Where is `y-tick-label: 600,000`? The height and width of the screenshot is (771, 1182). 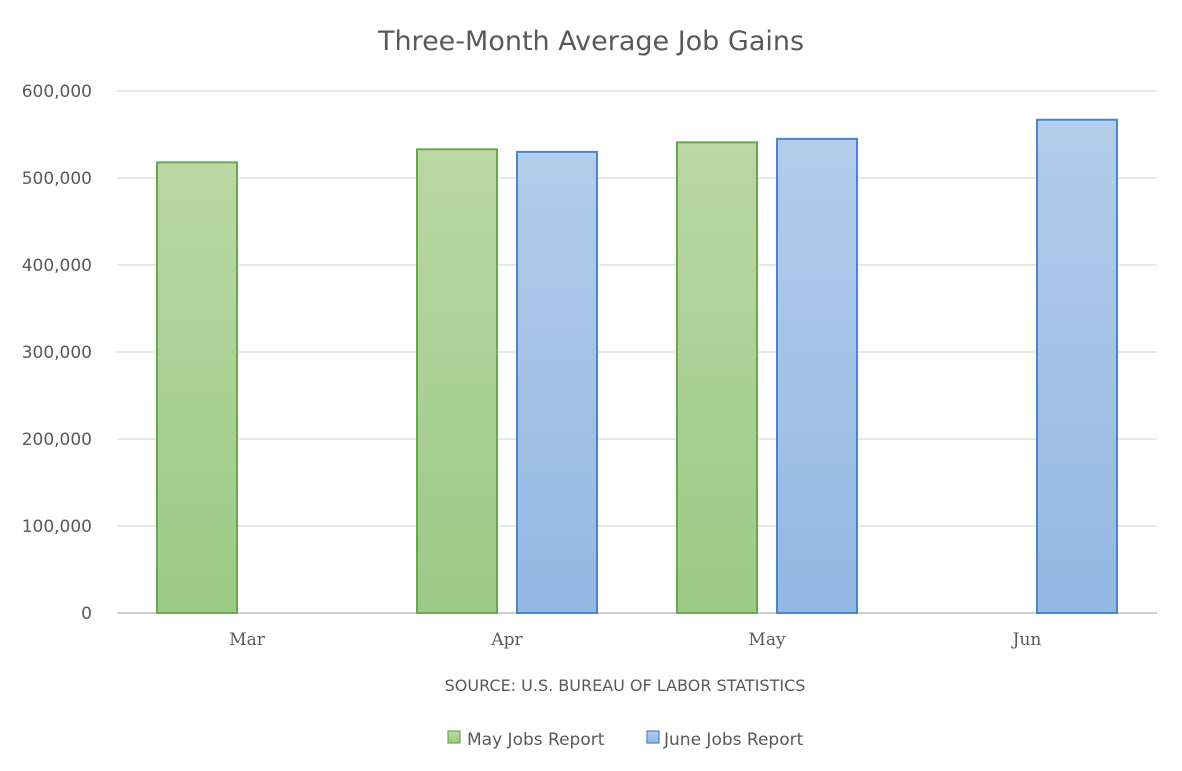
y-tick-label: 600,000 is located at coordinates (57, 92).